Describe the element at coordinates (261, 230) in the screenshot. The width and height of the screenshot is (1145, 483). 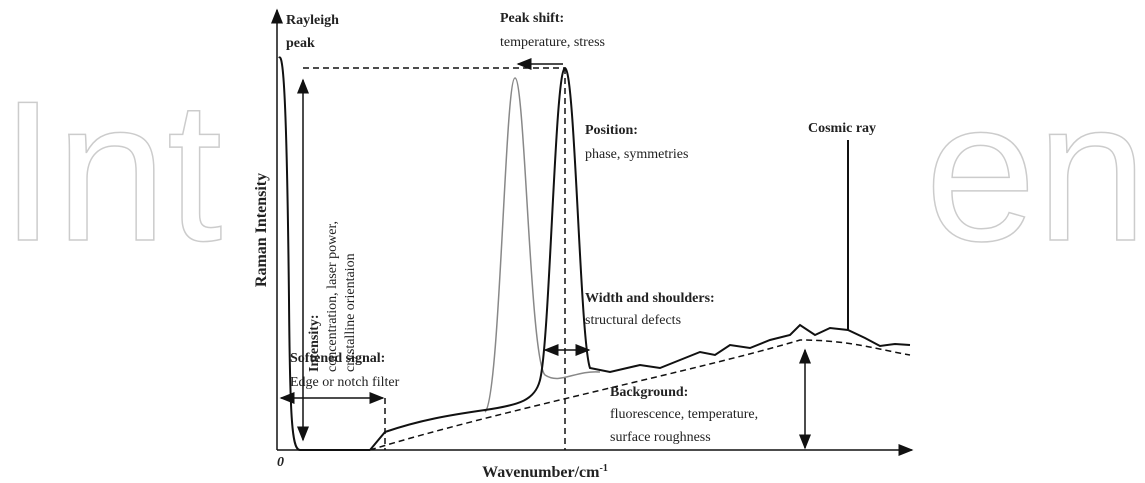
I see `y-axis-label: Raman Intensity` at that location.